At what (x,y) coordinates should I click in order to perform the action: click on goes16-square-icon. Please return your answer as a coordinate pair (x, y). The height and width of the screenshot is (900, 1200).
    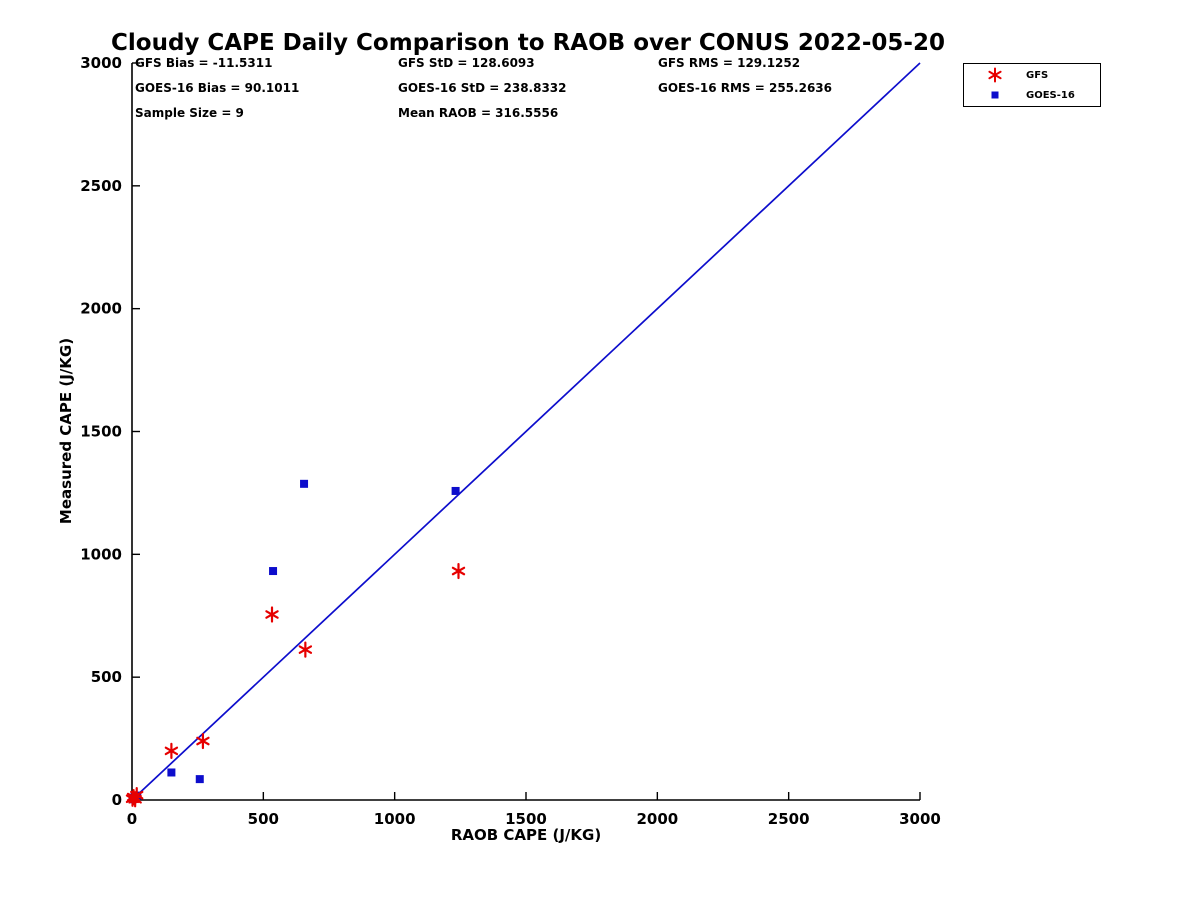
    Looking at the image, I should click on (995, 95).